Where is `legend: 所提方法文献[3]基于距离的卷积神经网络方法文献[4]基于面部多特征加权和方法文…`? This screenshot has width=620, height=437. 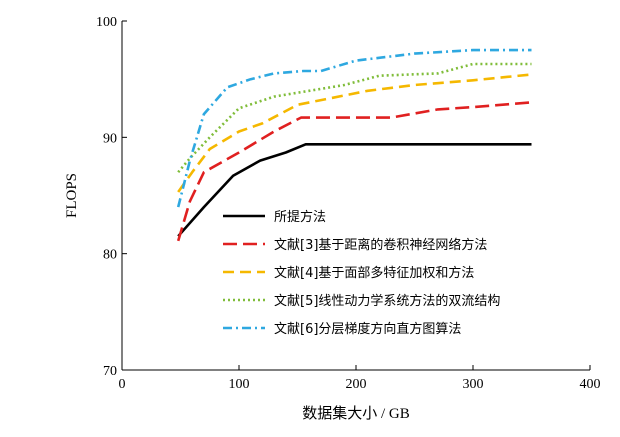 legend: 所提方法文献[3]基于距离的卷积神经网络方法文献[4]基于面部多特征加权和方法文… is located at coordinates (361, 273).